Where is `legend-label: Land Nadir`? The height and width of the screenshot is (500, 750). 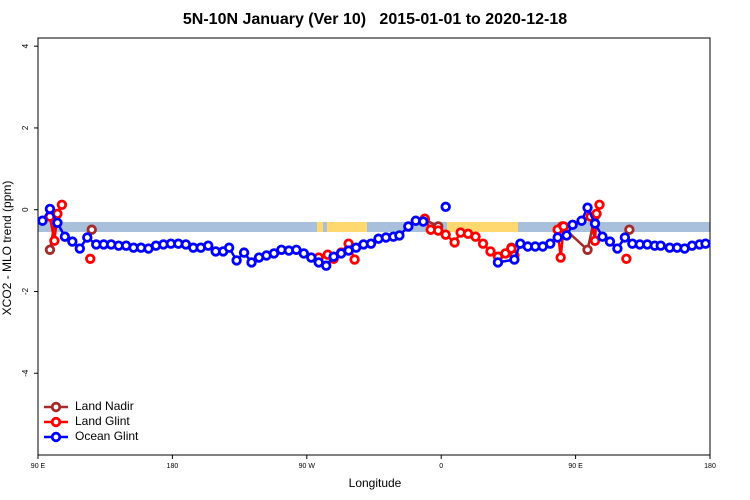 legend-label: Land Nadir is located at coordinates (104, 406).